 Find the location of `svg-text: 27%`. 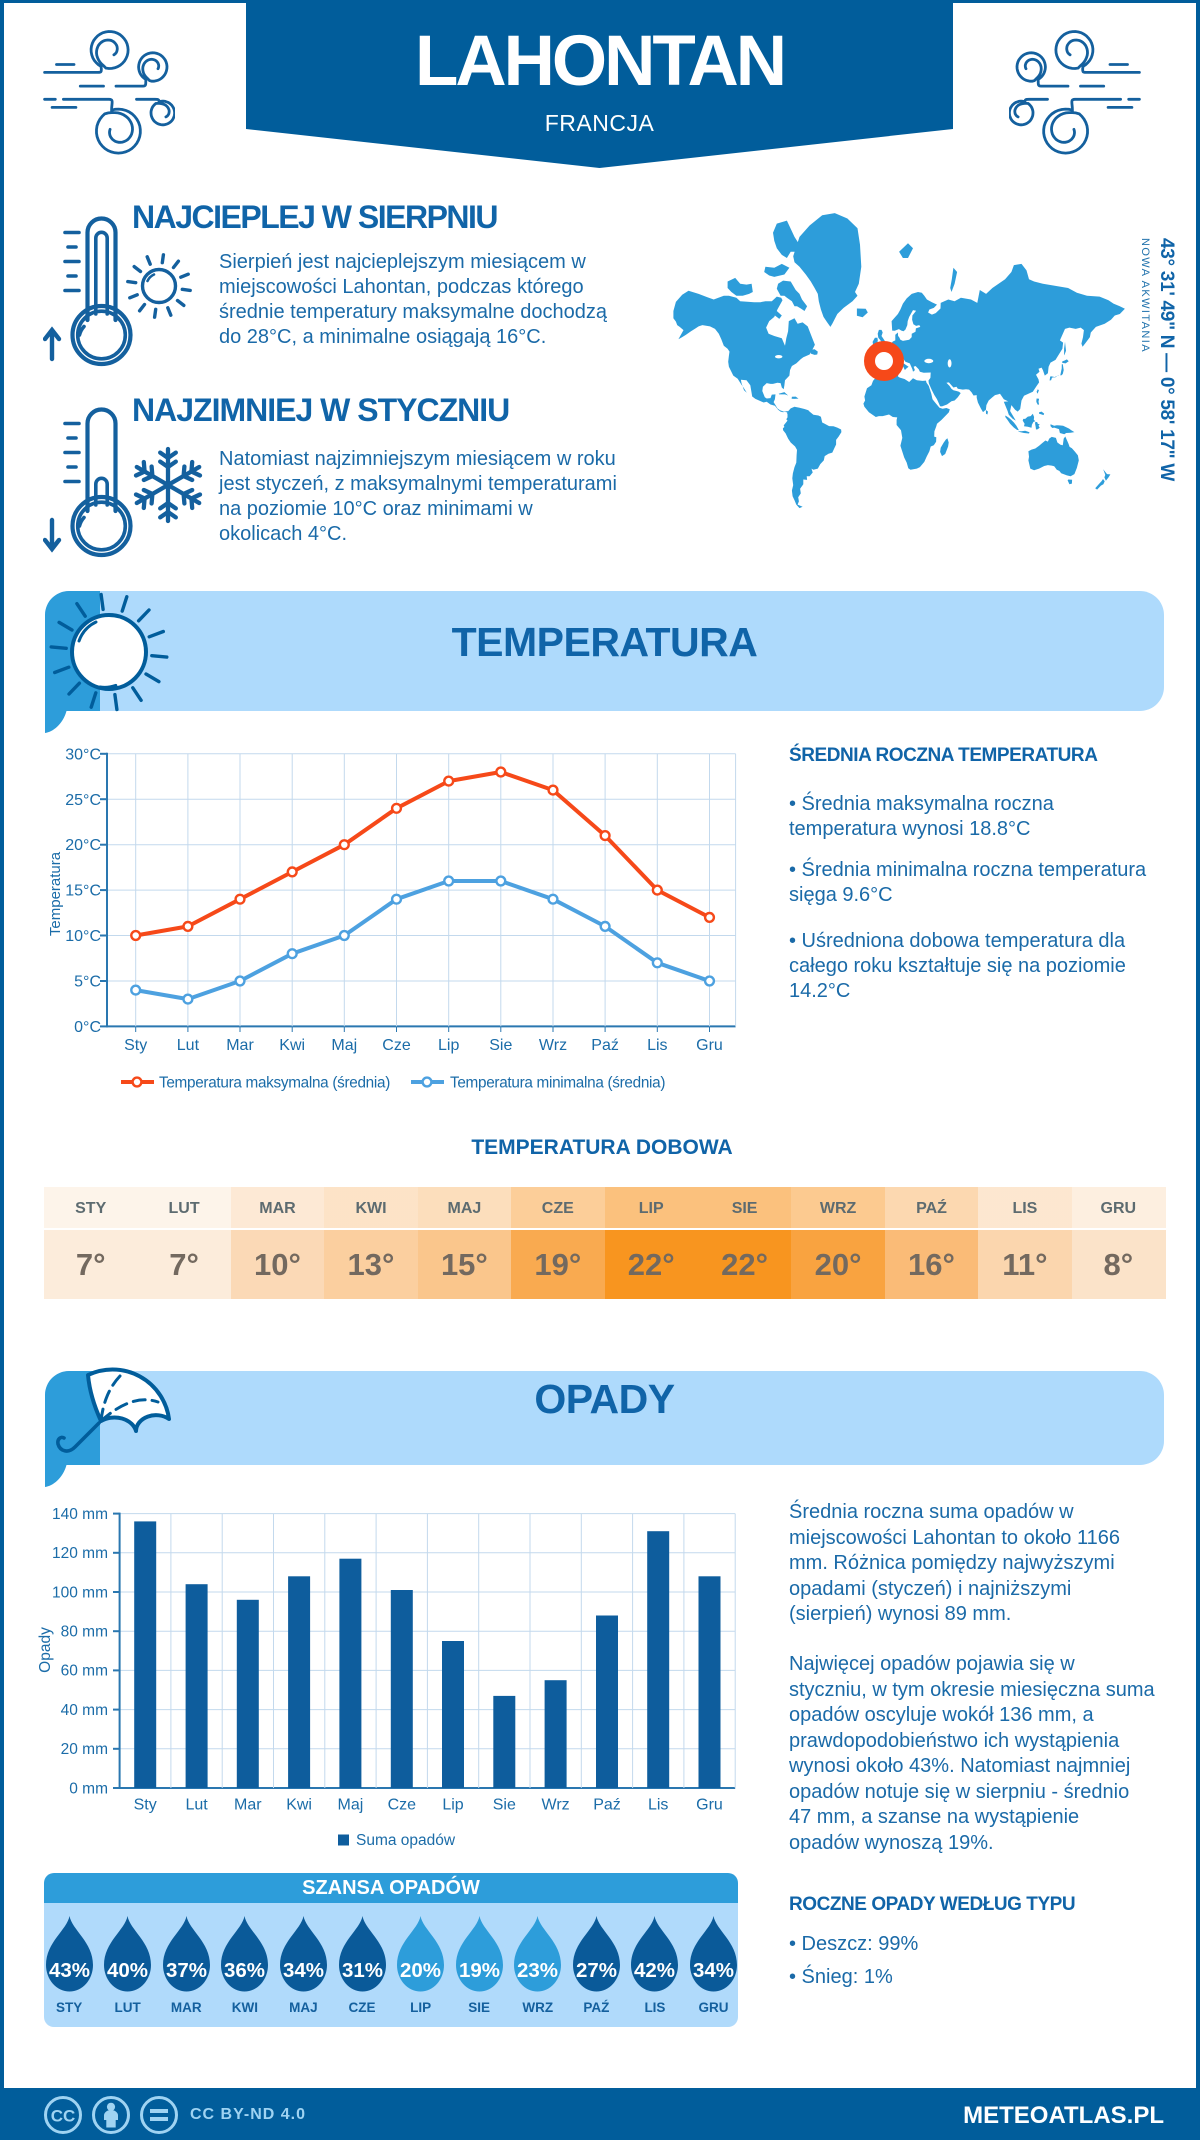

svg-text: 27% is located at coordinates (596, 1970).